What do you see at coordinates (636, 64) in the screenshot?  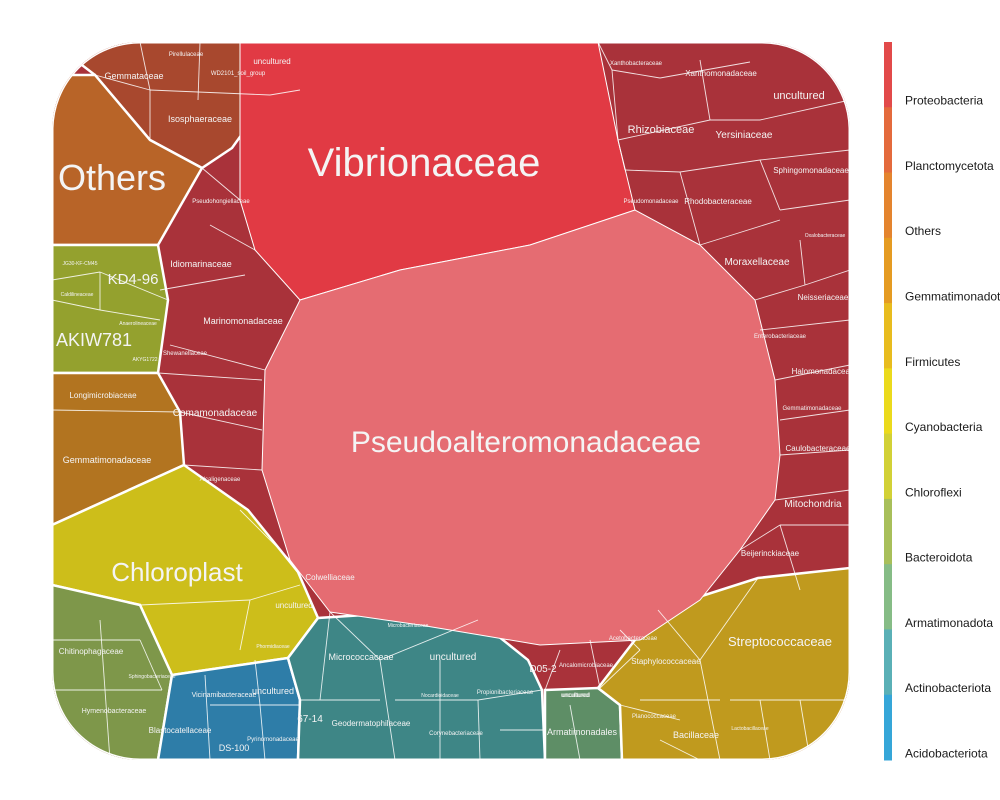 I see `cell-label-proteobacteria-xanthobacteraceae-4: Xanthobacteraceae` at bounding box center [636, 64].